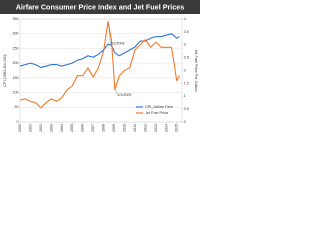 Image resolution: width=320 pixels, height=240 pixels. I want to click on annotation: 6/1/2008, so click(118, 44).